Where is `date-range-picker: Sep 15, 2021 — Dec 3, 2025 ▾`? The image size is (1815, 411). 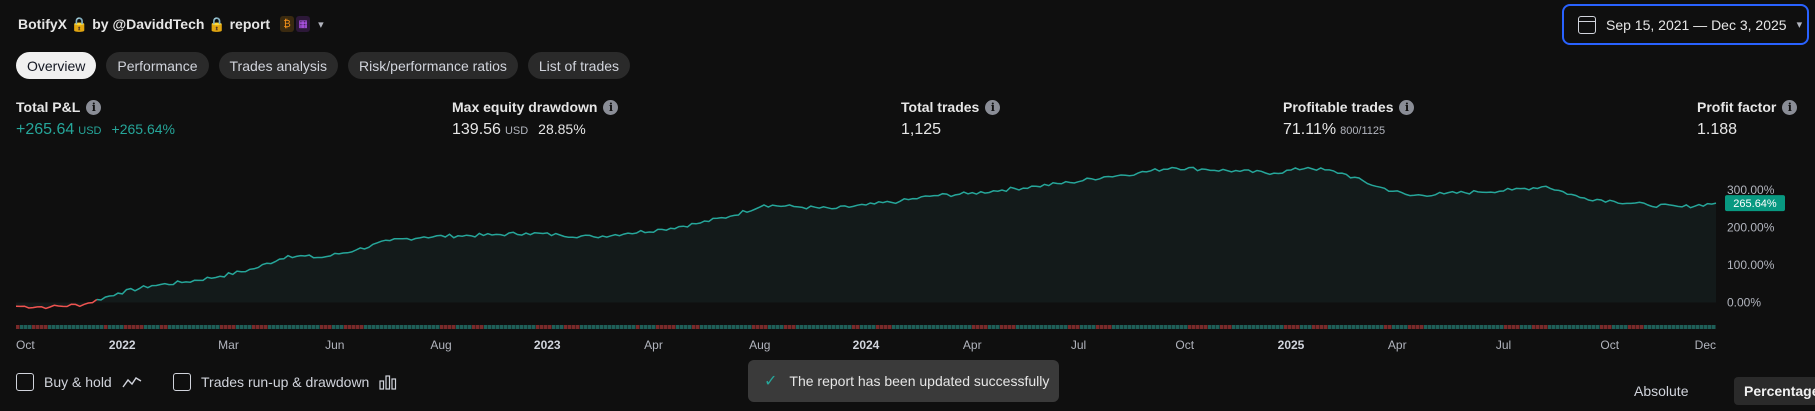 date-range-picker: Sep 15, 2021 — Dec 3, 2025 ▾ is located at coordinates (1685, 24).